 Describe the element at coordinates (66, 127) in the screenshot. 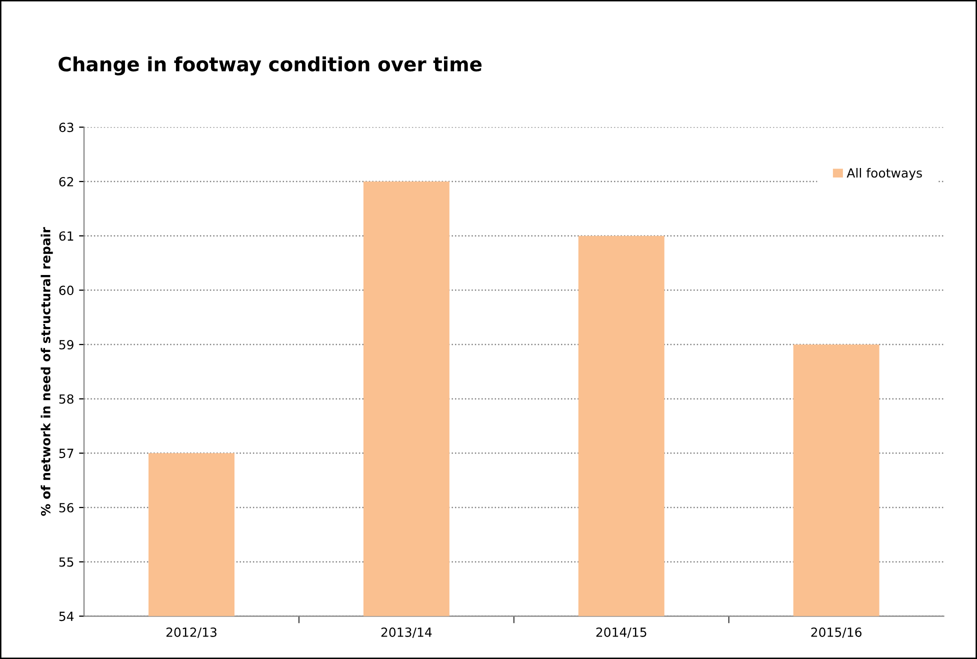

I see `y-tick-label: 63` at that location.